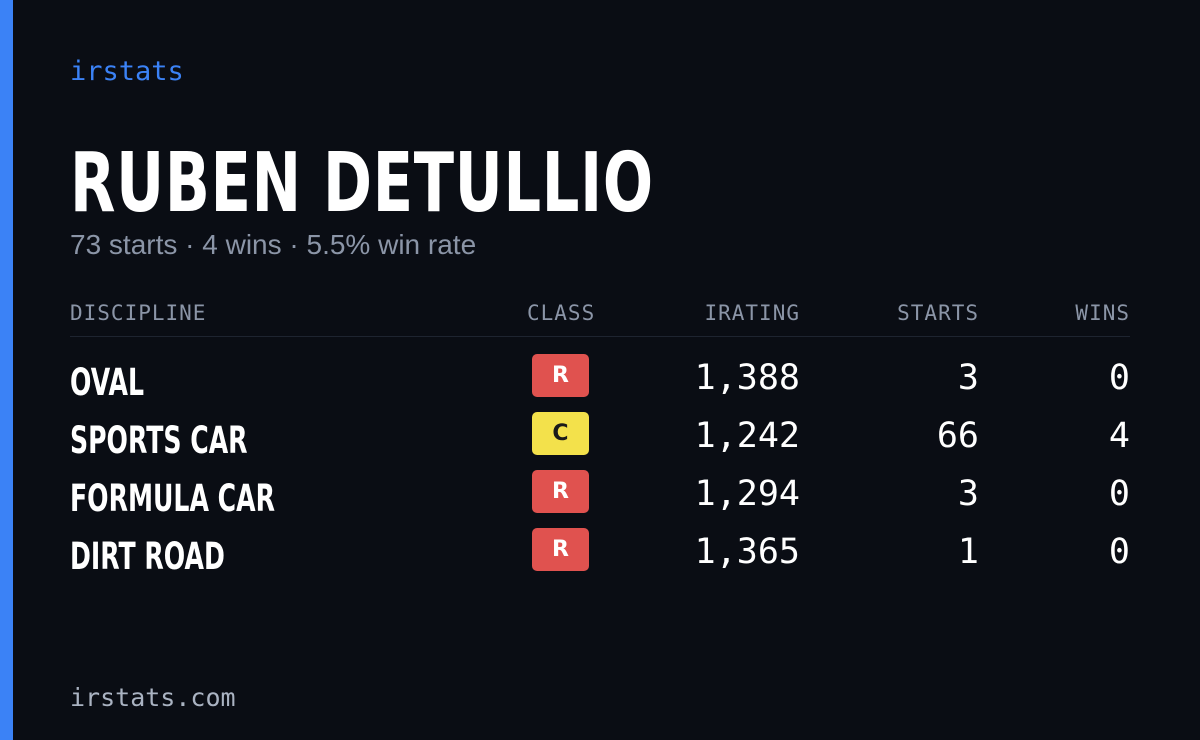 Image resolution: width=1200 pixels, height=740 pixels. Describe the element at coordinates (938, 313) in the screenshot. I see `column-header-starts: STARTS` at that location.